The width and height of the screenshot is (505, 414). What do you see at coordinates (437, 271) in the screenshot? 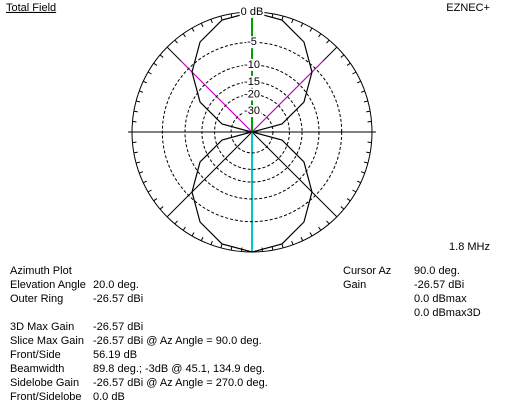
I see `info-text: 90.0 deg.` at bounding box center [437, 271].